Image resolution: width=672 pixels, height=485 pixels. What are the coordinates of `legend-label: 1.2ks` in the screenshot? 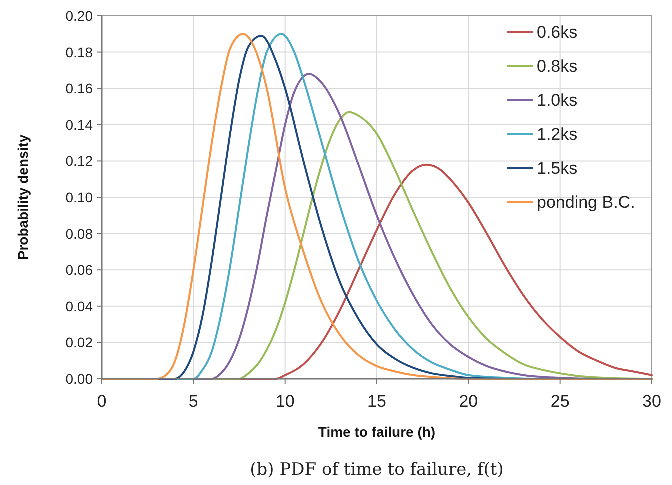 It's located at (557, 134).